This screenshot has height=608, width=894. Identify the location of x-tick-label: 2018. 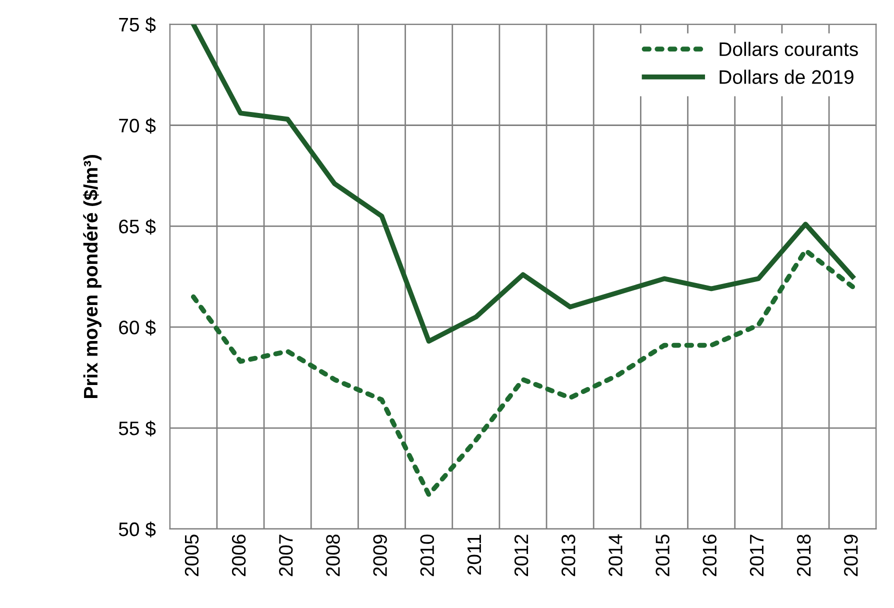
(803, 555).